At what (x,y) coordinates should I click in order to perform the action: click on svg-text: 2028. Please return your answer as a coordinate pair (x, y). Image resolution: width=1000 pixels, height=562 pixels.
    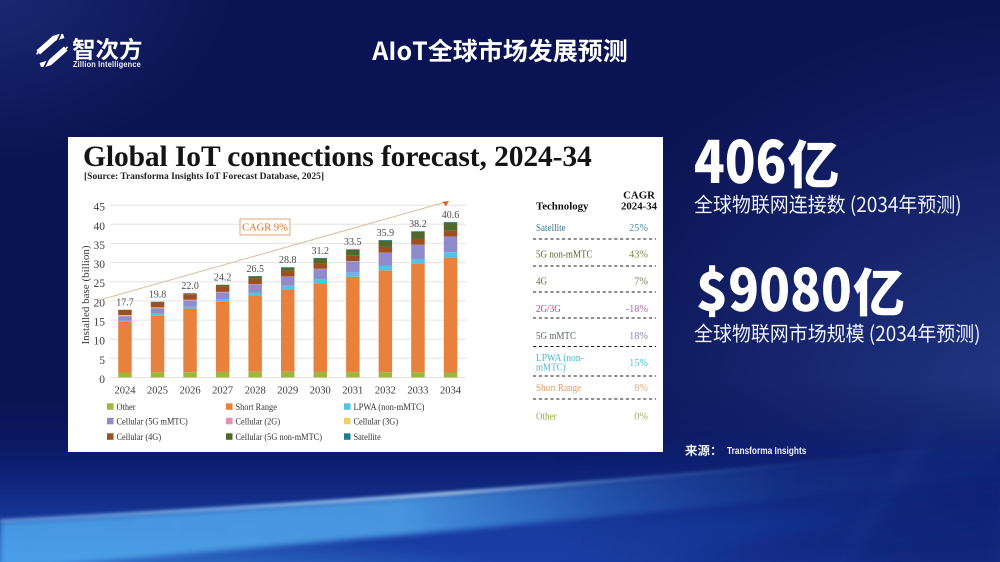
    Looking at the image, I should click on (255, 391).